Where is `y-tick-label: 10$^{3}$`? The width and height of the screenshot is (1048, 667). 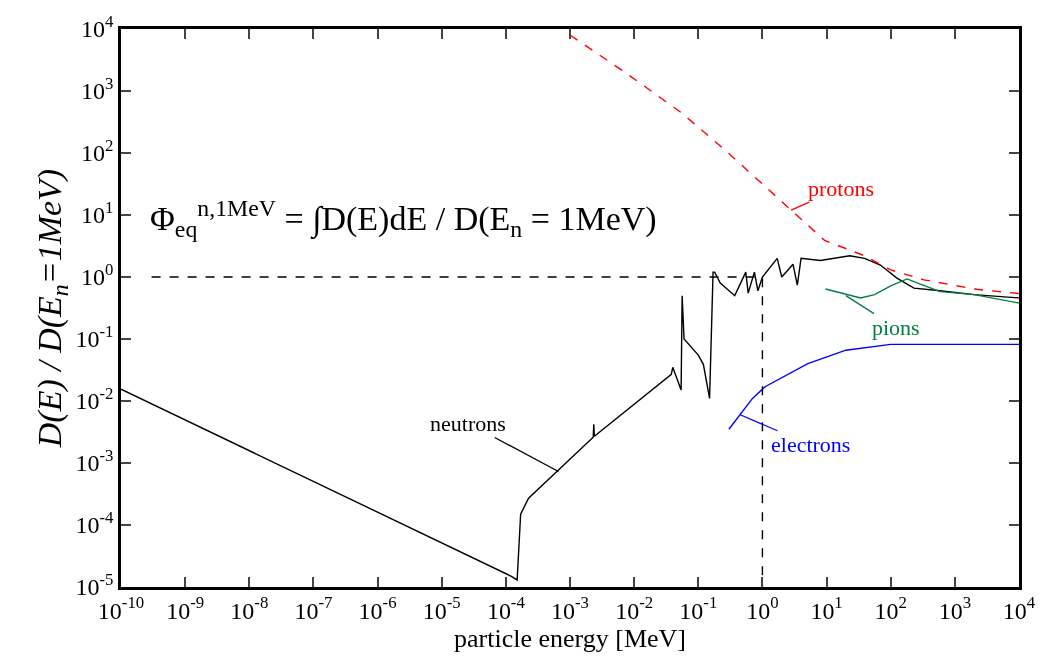
y-tick-label: 10$^{3}$ is located at coordinates (97, 89).